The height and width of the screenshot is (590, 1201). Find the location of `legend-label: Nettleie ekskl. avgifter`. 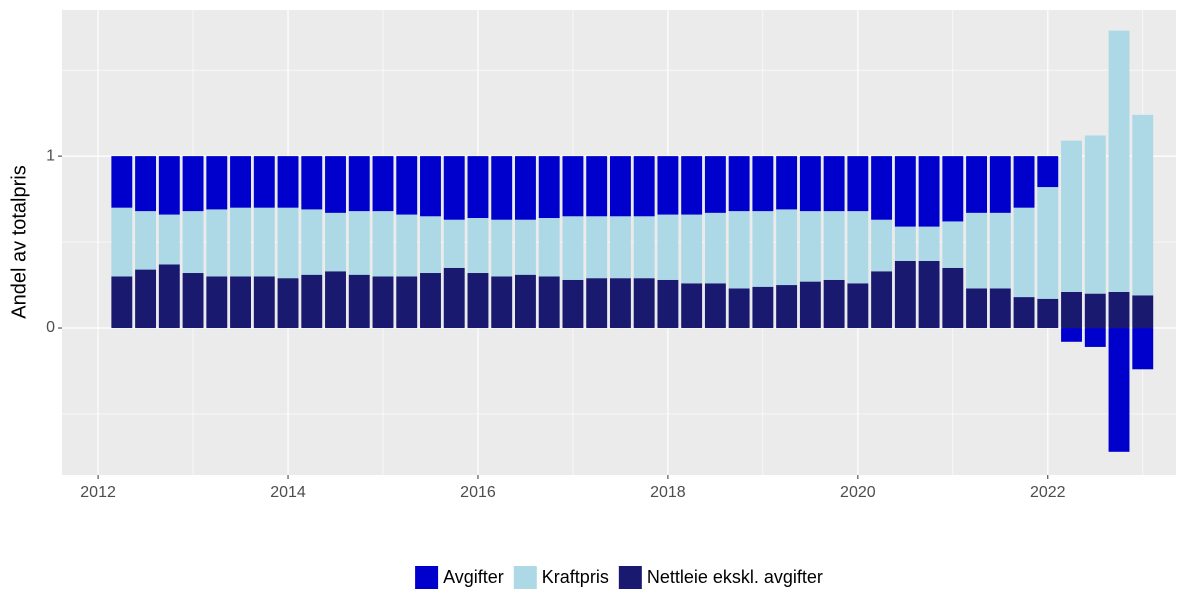

legend-label: Nettleie ekskl. avgifter is located at coordinates (735, 577).